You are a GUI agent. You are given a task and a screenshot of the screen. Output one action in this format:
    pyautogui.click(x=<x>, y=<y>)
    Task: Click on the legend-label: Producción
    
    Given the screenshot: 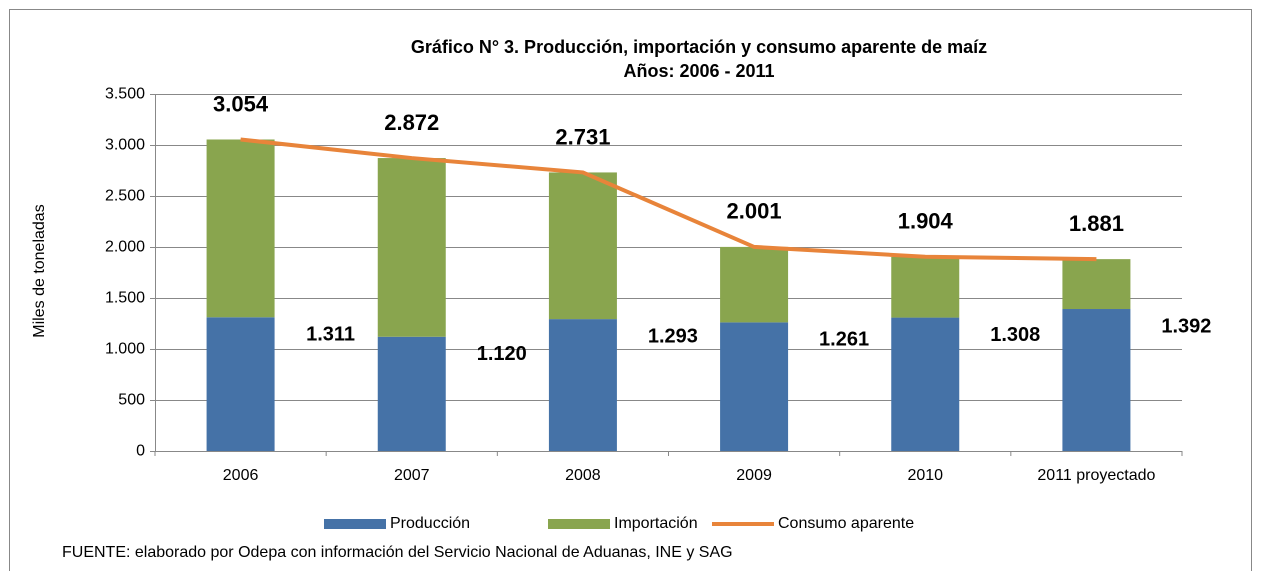 What is the action you would take?
    pyautogui.click(x=430, y=523)
    